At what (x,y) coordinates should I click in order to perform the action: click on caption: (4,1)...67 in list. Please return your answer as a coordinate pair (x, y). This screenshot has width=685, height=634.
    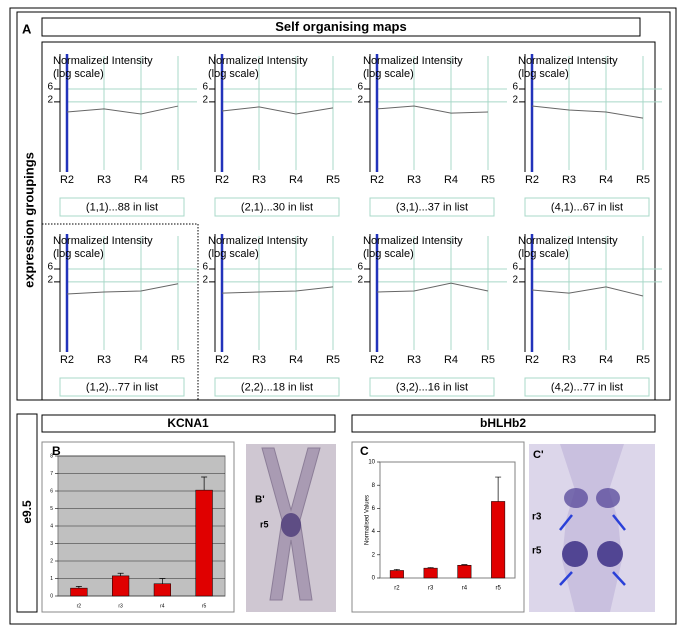
    Looking at the image, I should click on (587, 207).